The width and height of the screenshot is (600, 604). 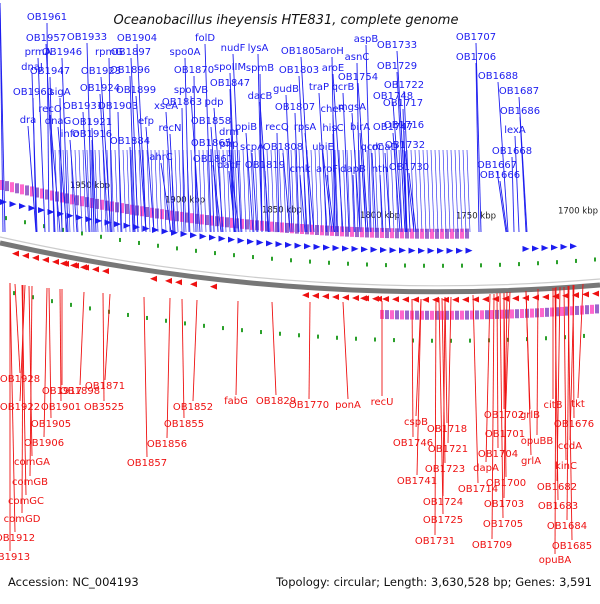 I want to click on reverse-gene-label: kinC, so click(x=566, y=466).